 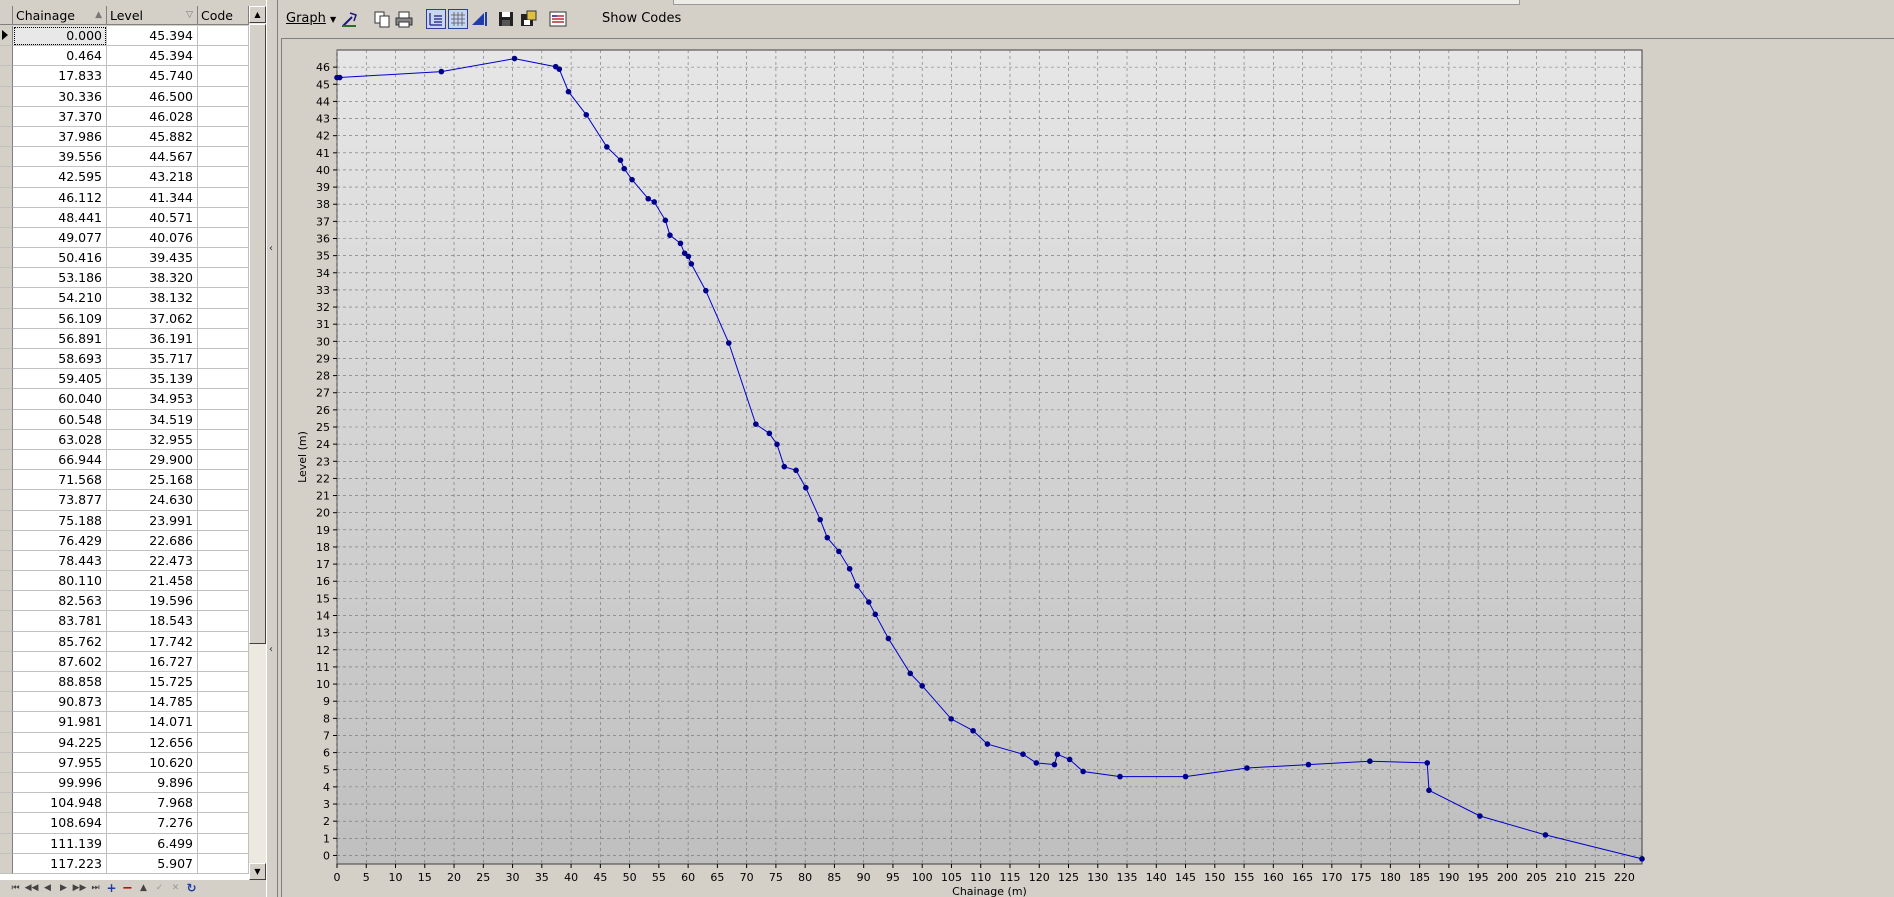 I want to click on chainage-cell: 56.109, so click(x=60, y=318).